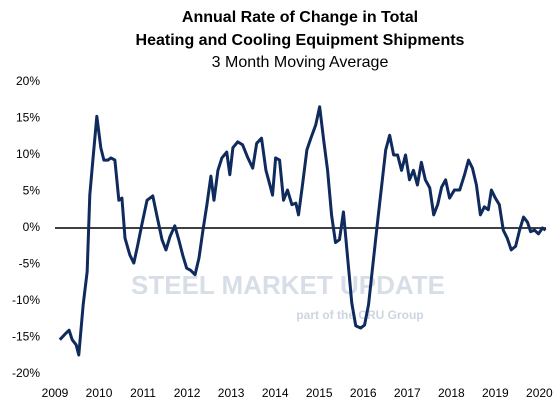 This screenshot has height=406, width=560. Describe the element at coordinates (28, 118) in the screenshot. I see `y-tick-label: 15%` at that location.